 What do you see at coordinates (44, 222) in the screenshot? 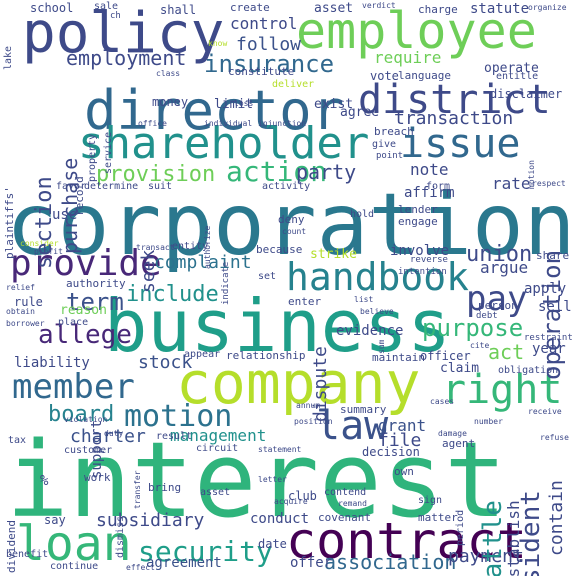
I see `word-section: section` at bounding box center [44, 222].